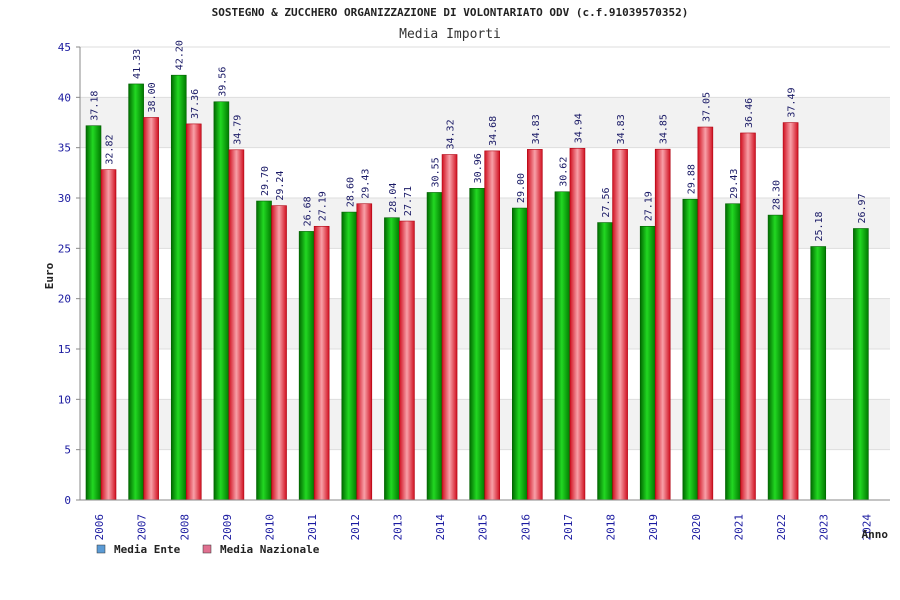 The height and width of the screenshot is (600, 900). Describe the element at coordinates (64, 399) in the screenshot. I see `y-tick-label: 10` at that location.